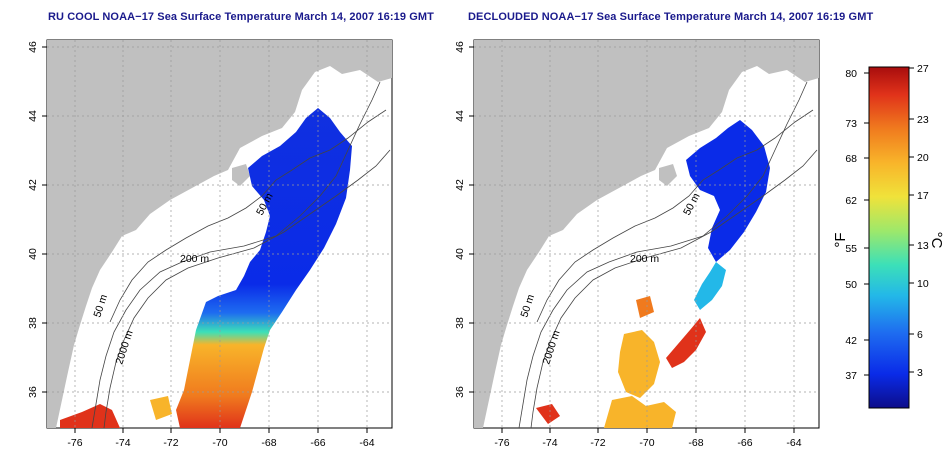  I want to click on cape-cod-left, so click(241, 175).